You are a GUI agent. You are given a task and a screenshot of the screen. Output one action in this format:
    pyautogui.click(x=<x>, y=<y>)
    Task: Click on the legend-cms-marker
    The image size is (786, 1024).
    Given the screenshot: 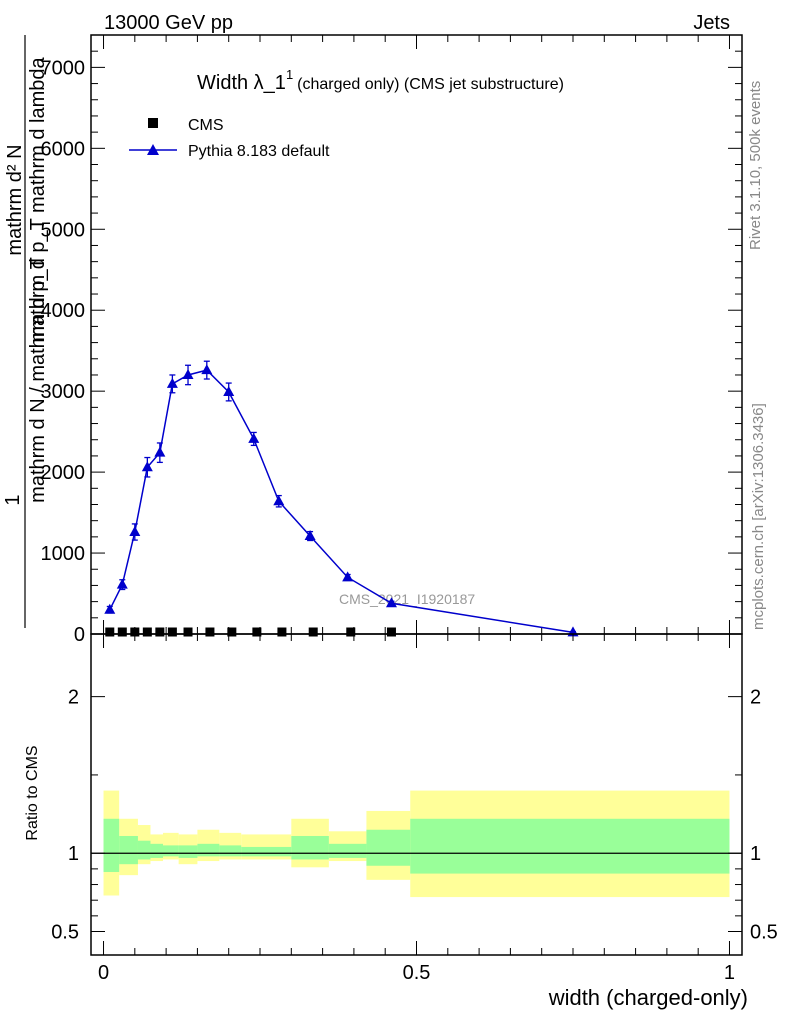 What is the action you would take?
    pyautogui.click(x=153, y=123)
    